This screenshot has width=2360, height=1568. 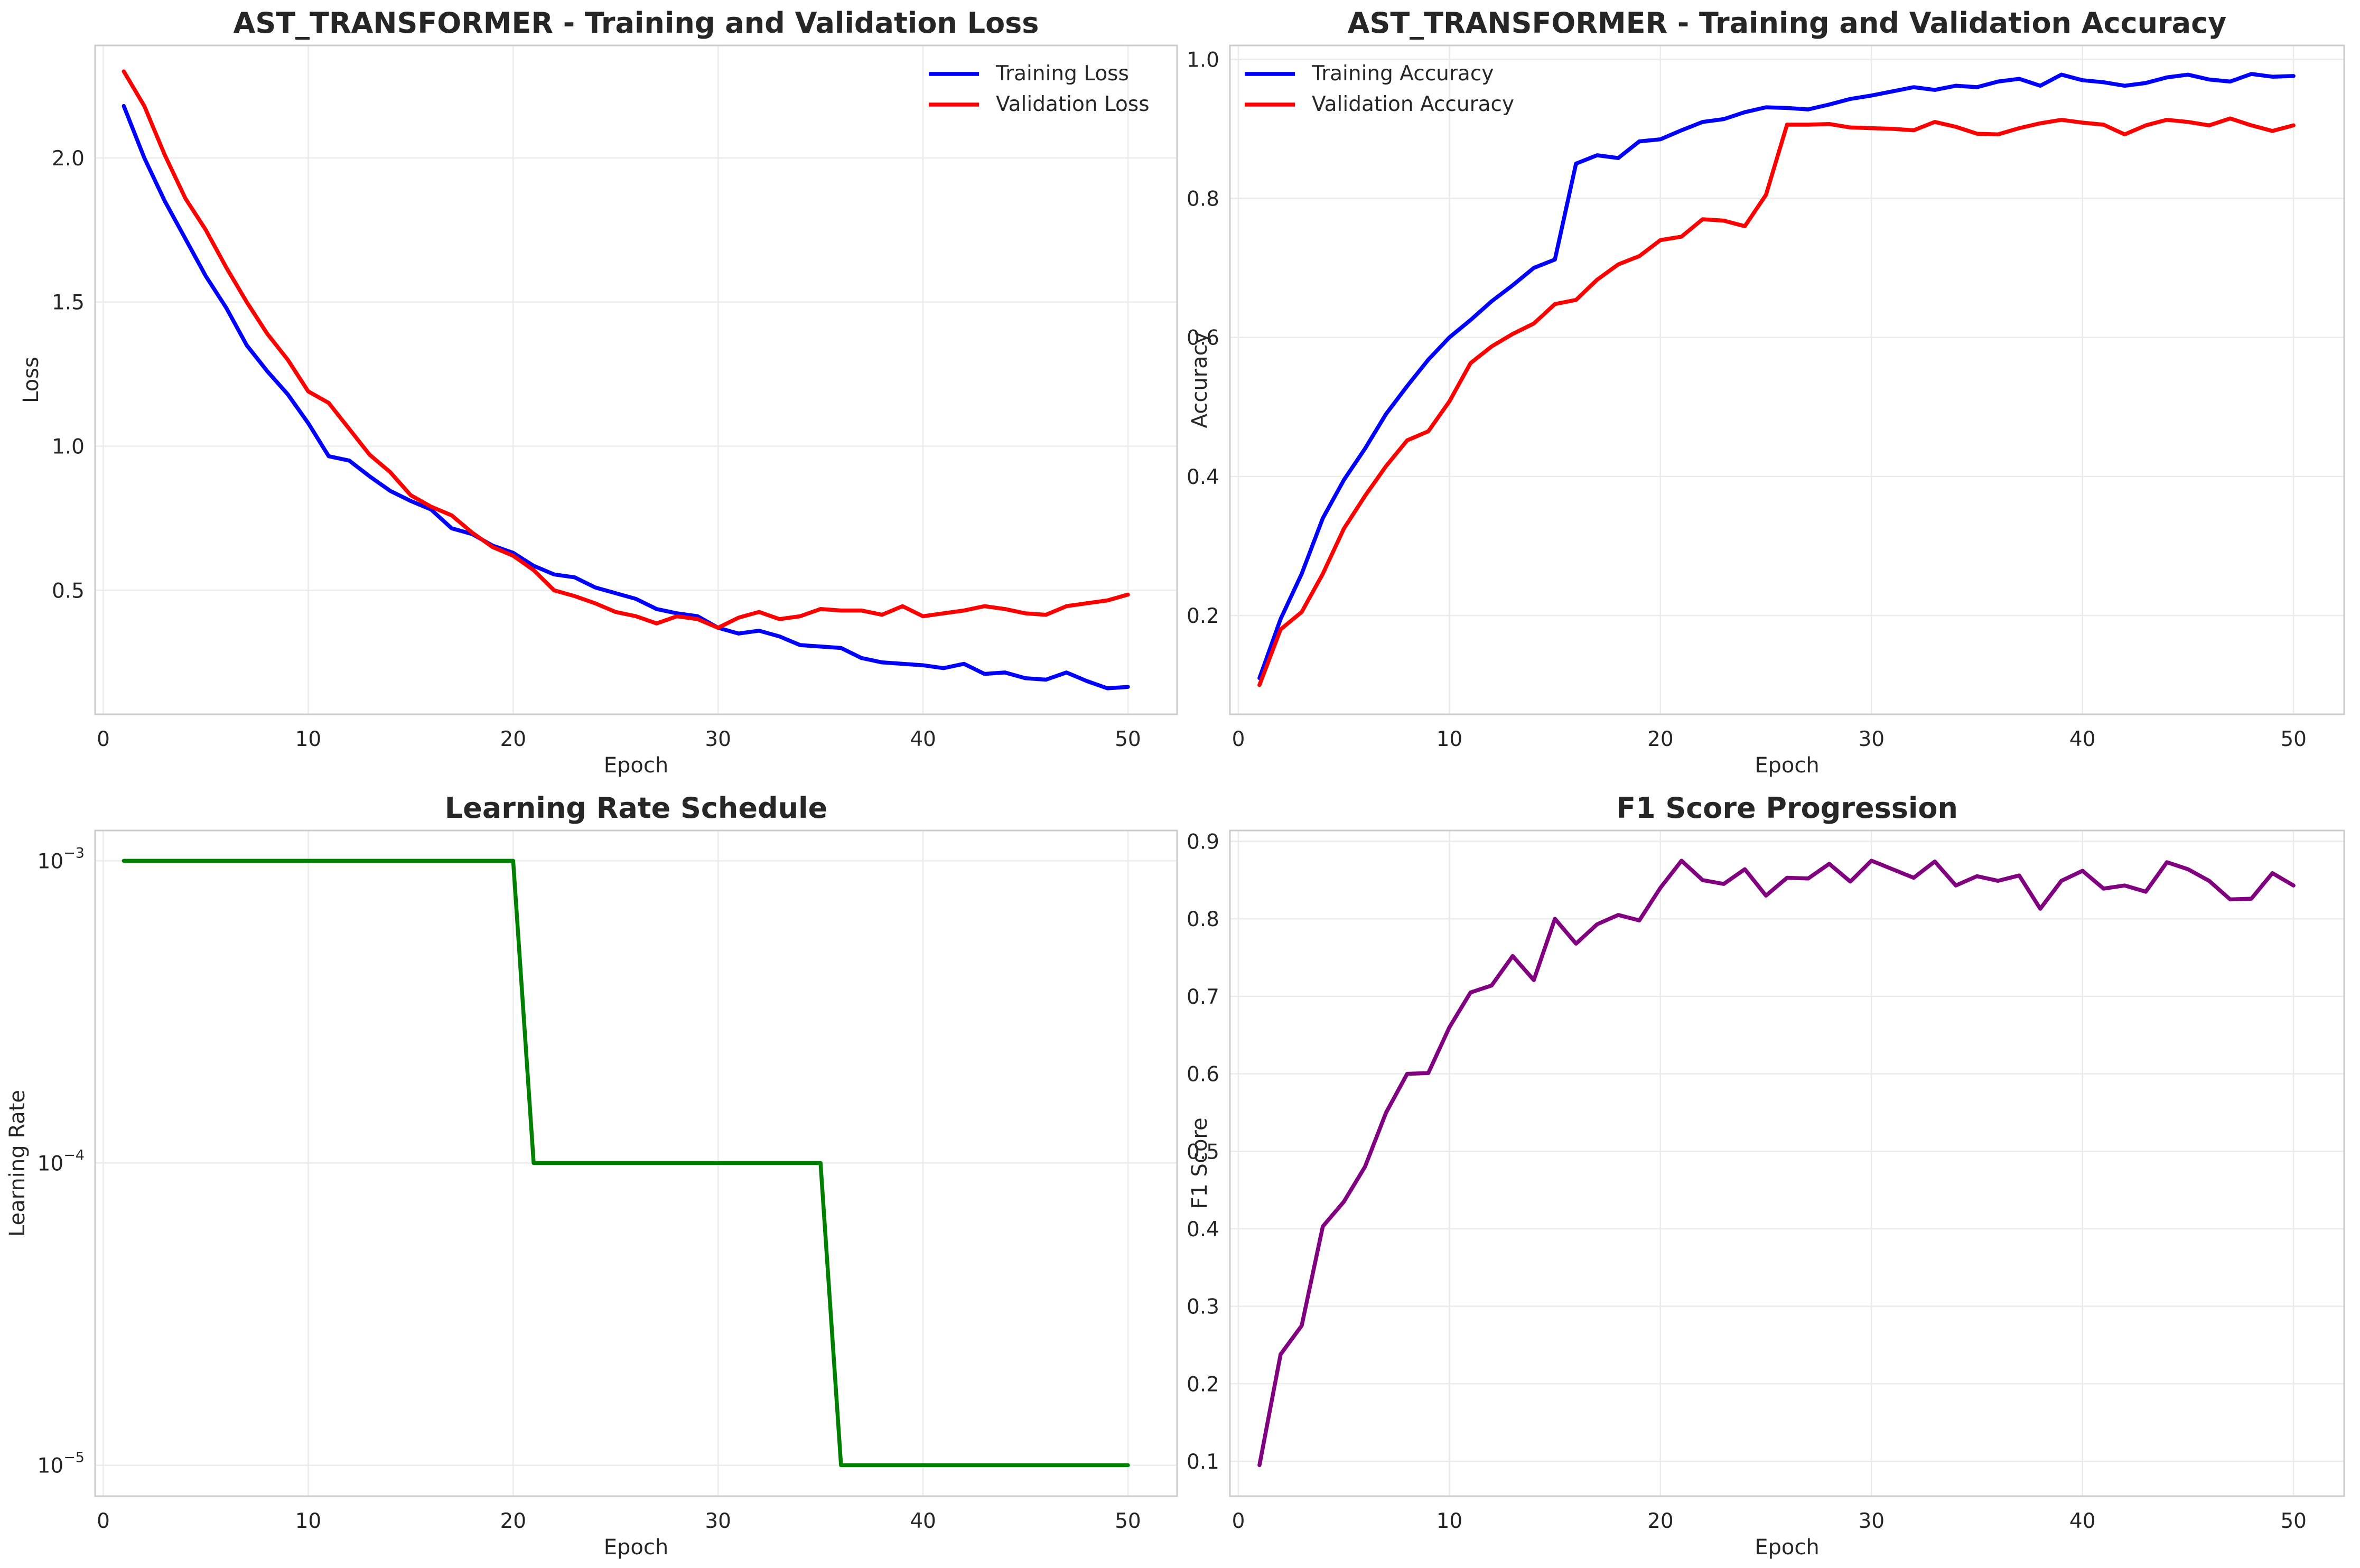 What do you see at coordinates (1787, 1547) in the screenshot?
I see `f1-score-chart-xlabel: Epoch` at bounding box center [1787, 1547].